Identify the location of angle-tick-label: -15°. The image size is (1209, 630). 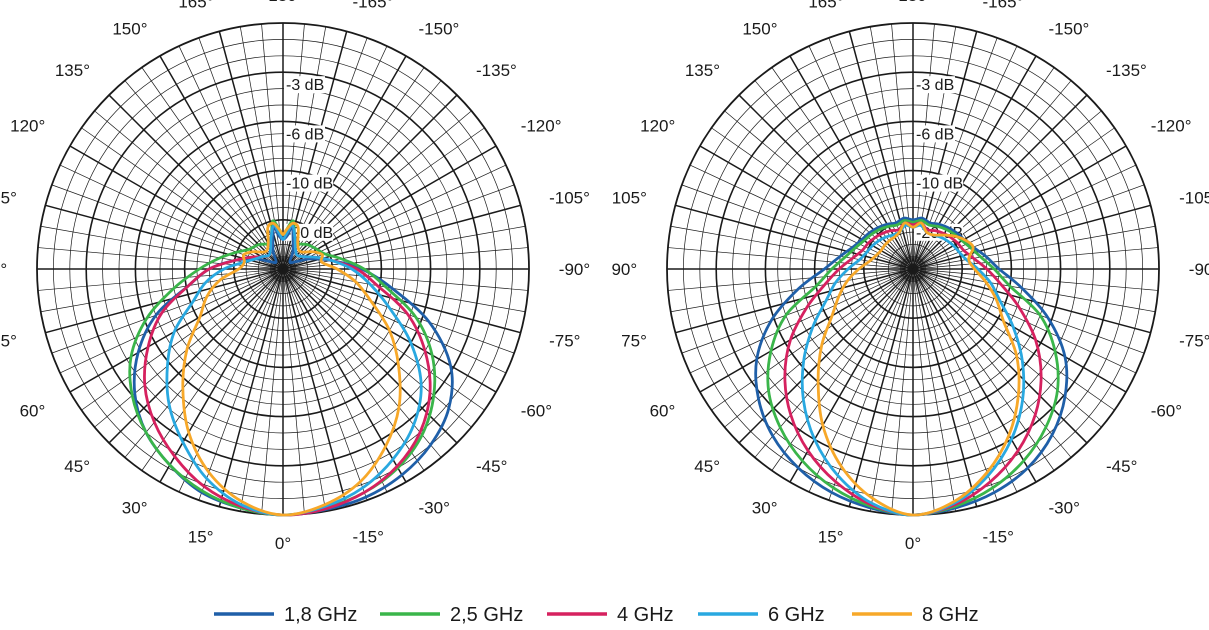
(998, 536).